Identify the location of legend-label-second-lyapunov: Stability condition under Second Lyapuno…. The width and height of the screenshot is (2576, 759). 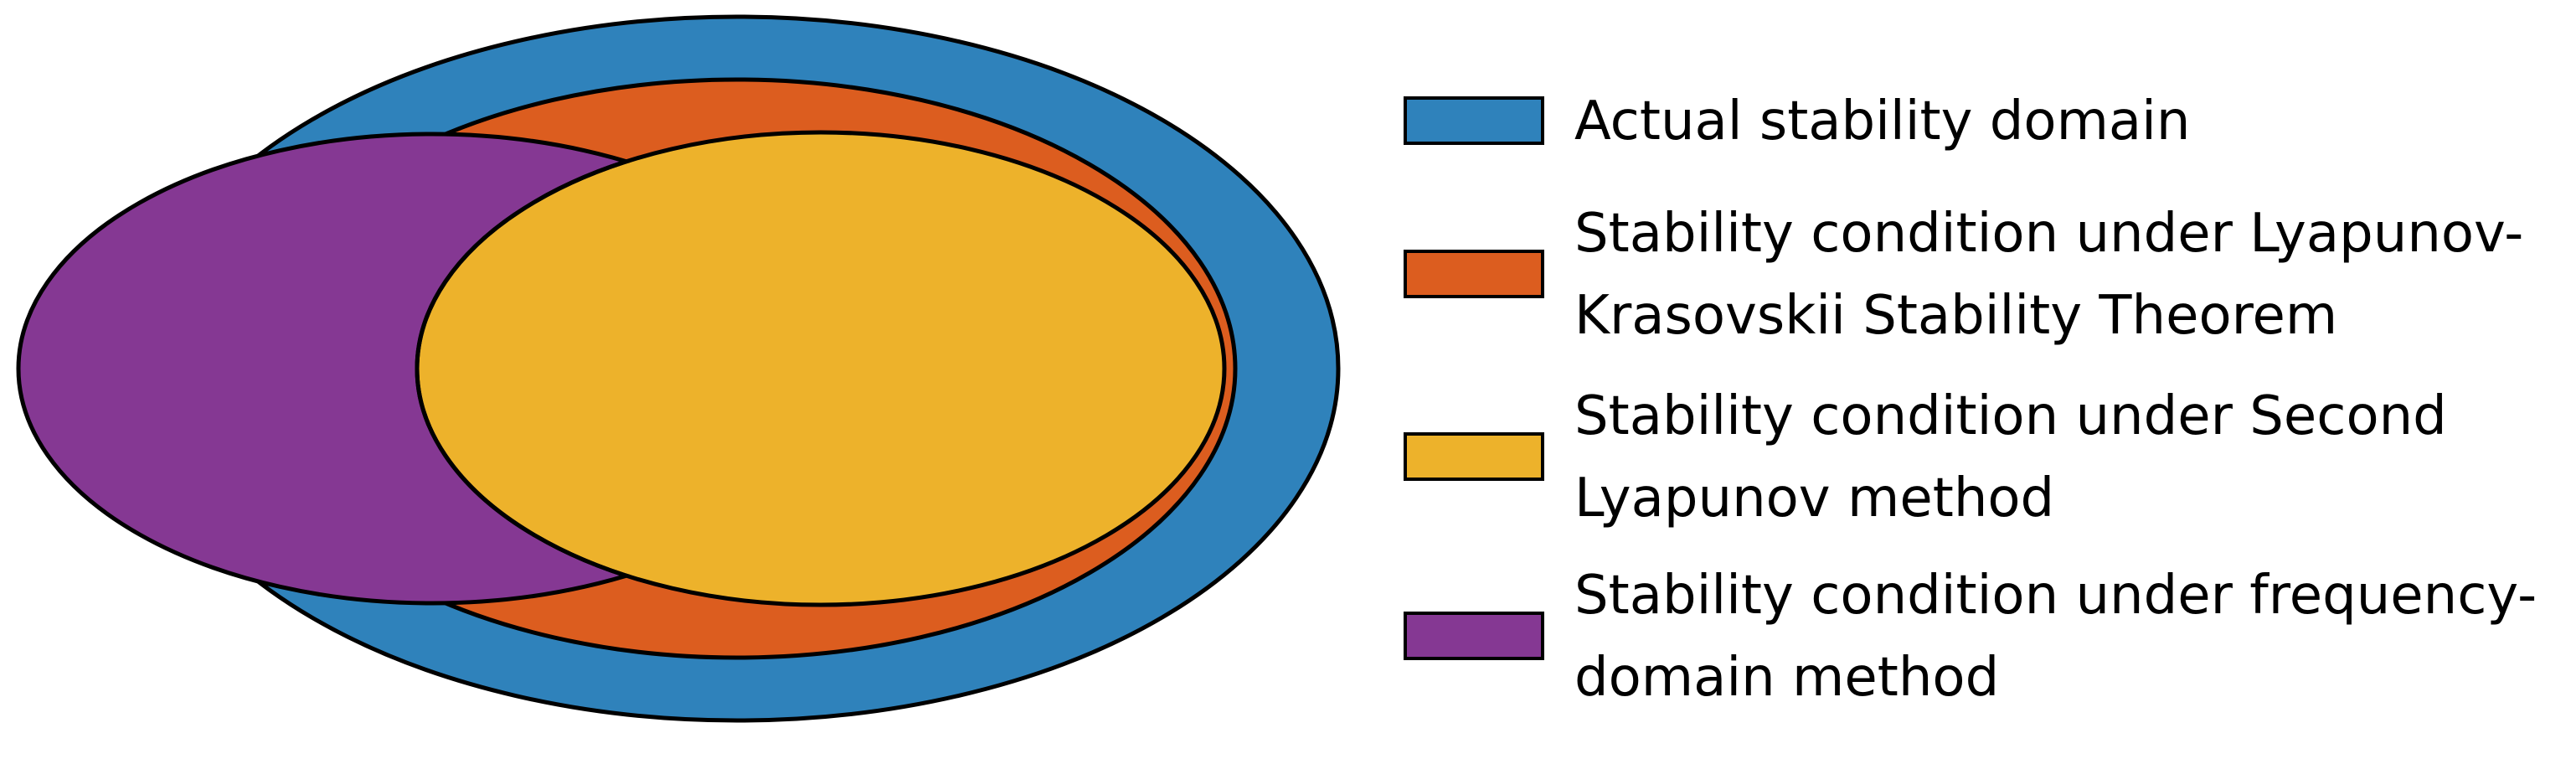
(2071, 457).